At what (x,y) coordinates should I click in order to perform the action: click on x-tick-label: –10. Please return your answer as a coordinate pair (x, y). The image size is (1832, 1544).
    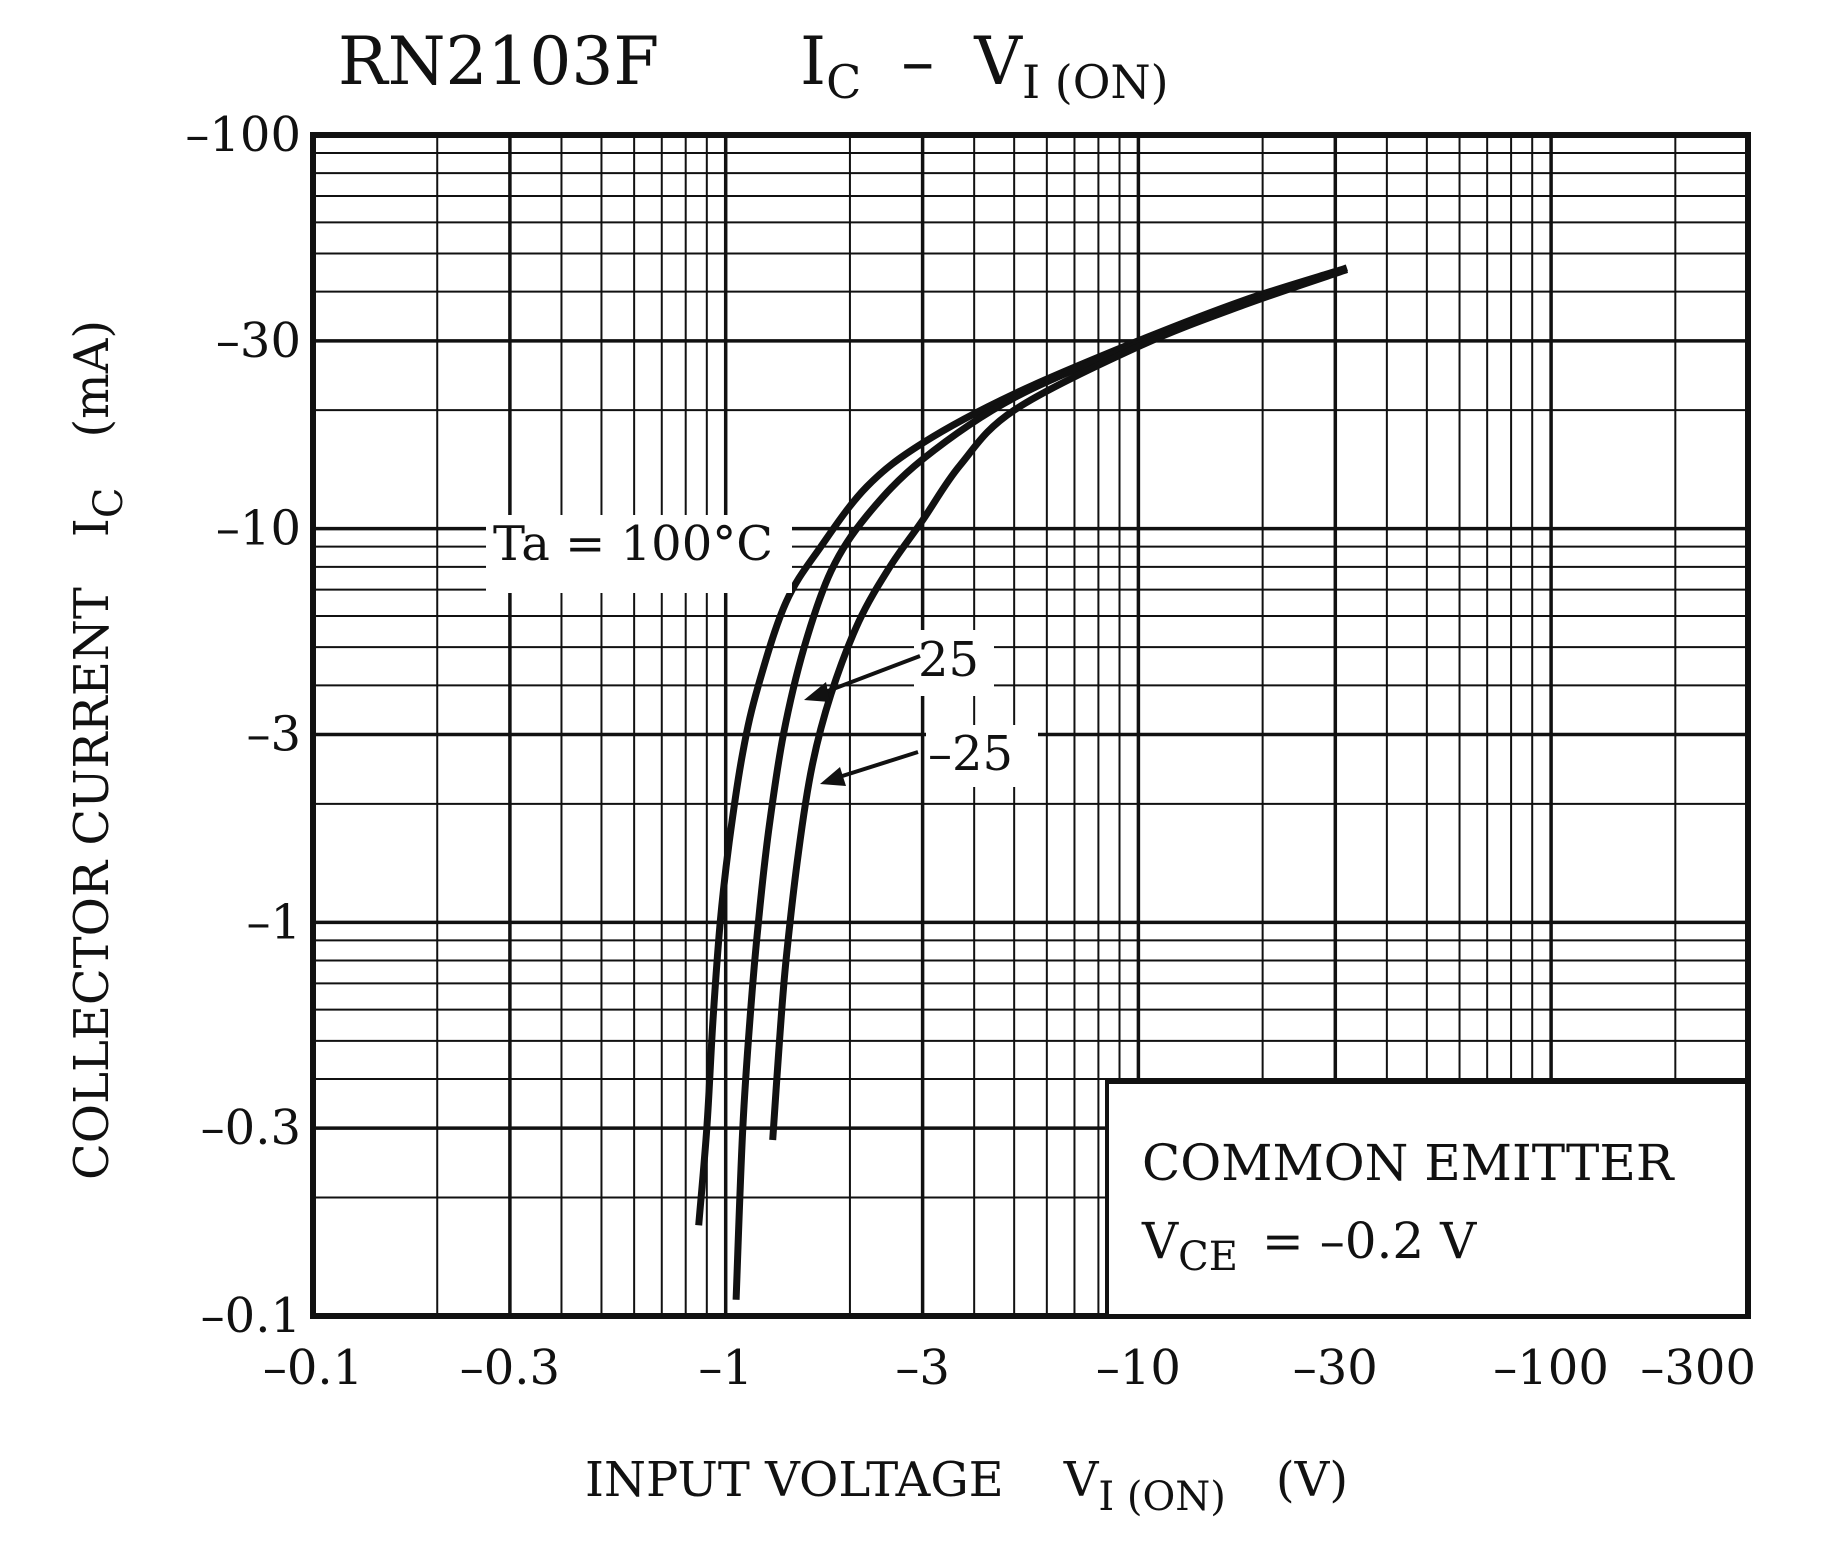
    Looking at the image, I should click on (1138, 1368).